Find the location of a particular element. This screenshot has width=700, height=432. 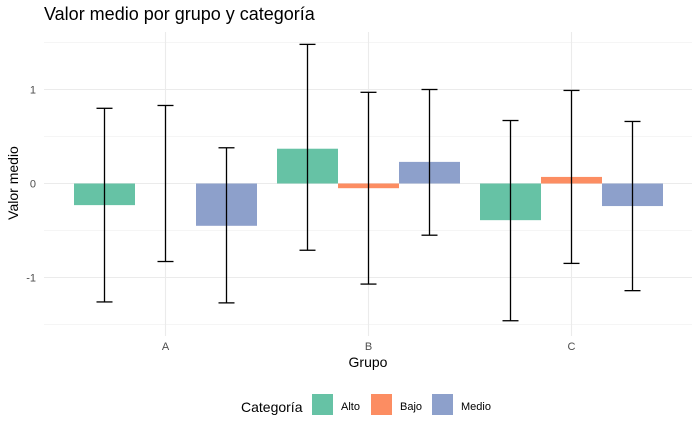

legend-label-alto: Alto is located at coordinates (350, 407).